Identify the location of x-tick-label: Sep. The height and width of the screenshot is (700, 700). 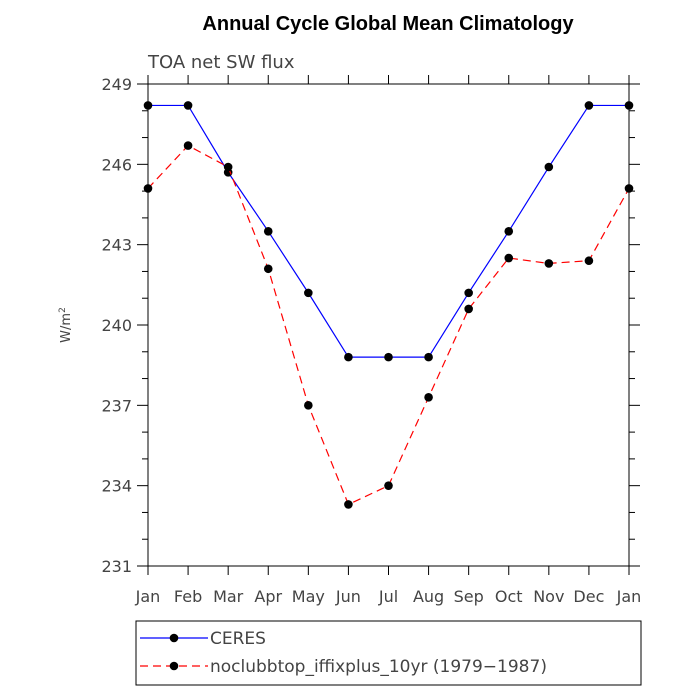
(469, 596).